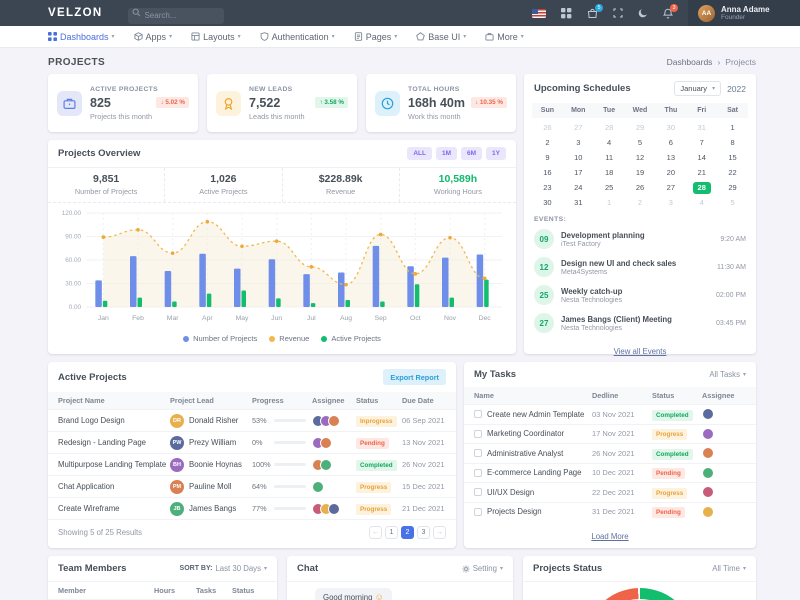 This screenshot has width=800, height=600. Describe the element at coordinates (729, 568) in the screenshot. I see `status-filter-dropdown: All Time ▾` at that location.